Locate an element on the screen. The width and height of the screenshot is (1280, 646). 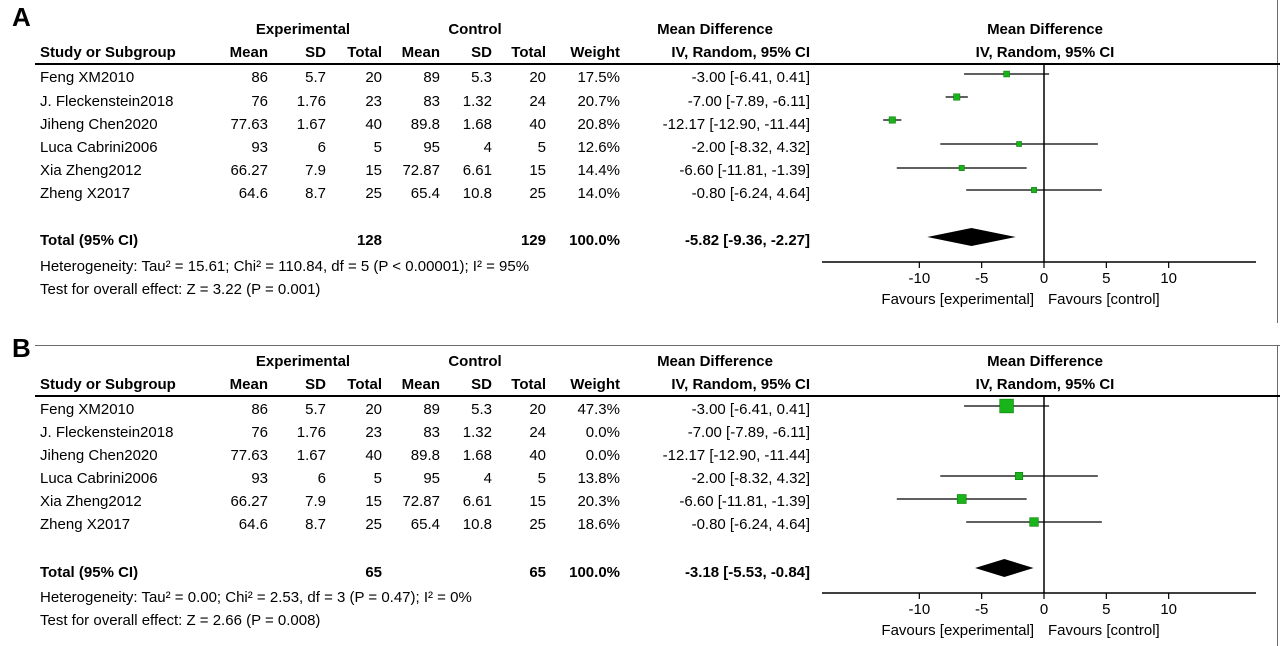
row-mean2: 83 is located at coordinates (431, 432).